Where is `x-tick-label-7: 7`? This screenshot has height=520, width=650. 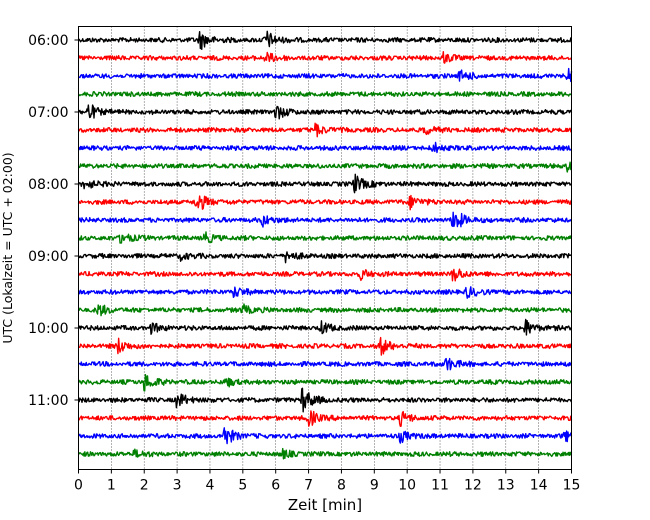
x-tick-label-7: 7 is located at coordinates (308, 486).